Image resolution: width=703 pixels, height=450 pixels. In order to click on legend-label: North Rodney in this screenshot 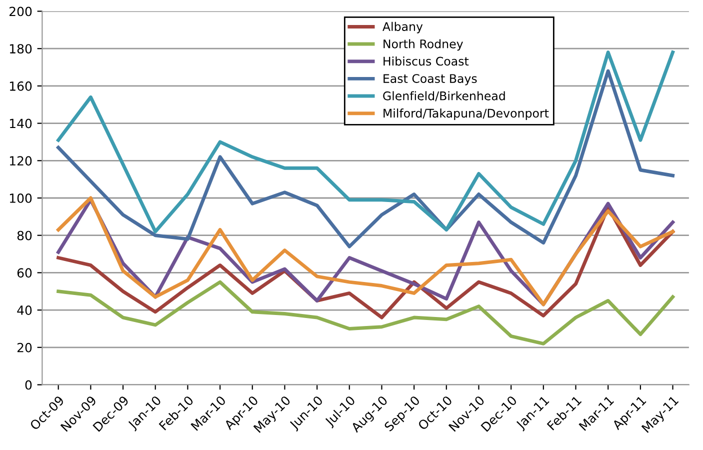, I will do `click(423, 45)`.